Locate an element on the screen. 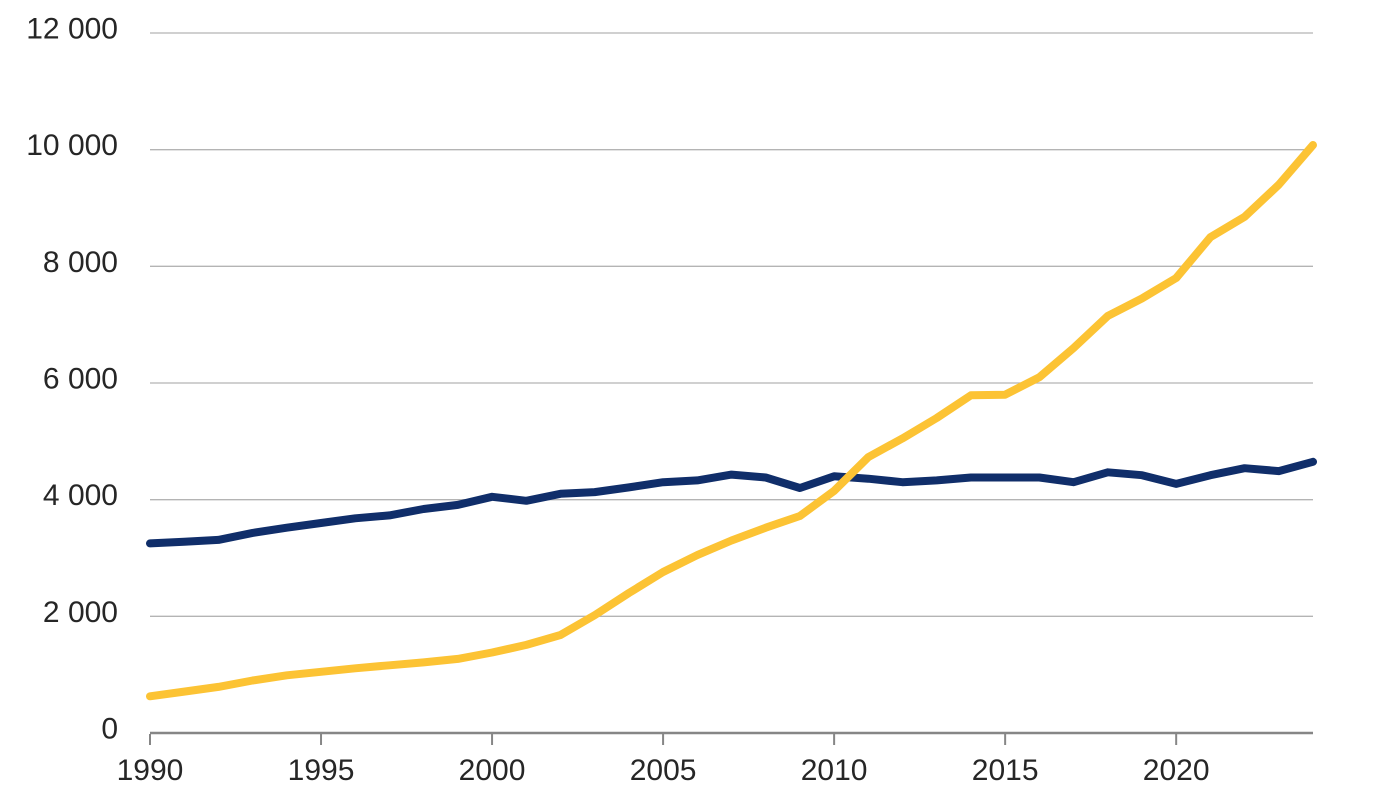 This screenshot has width=1380, height=800. series-dark-blue-line is located at coordinates (731, 502).